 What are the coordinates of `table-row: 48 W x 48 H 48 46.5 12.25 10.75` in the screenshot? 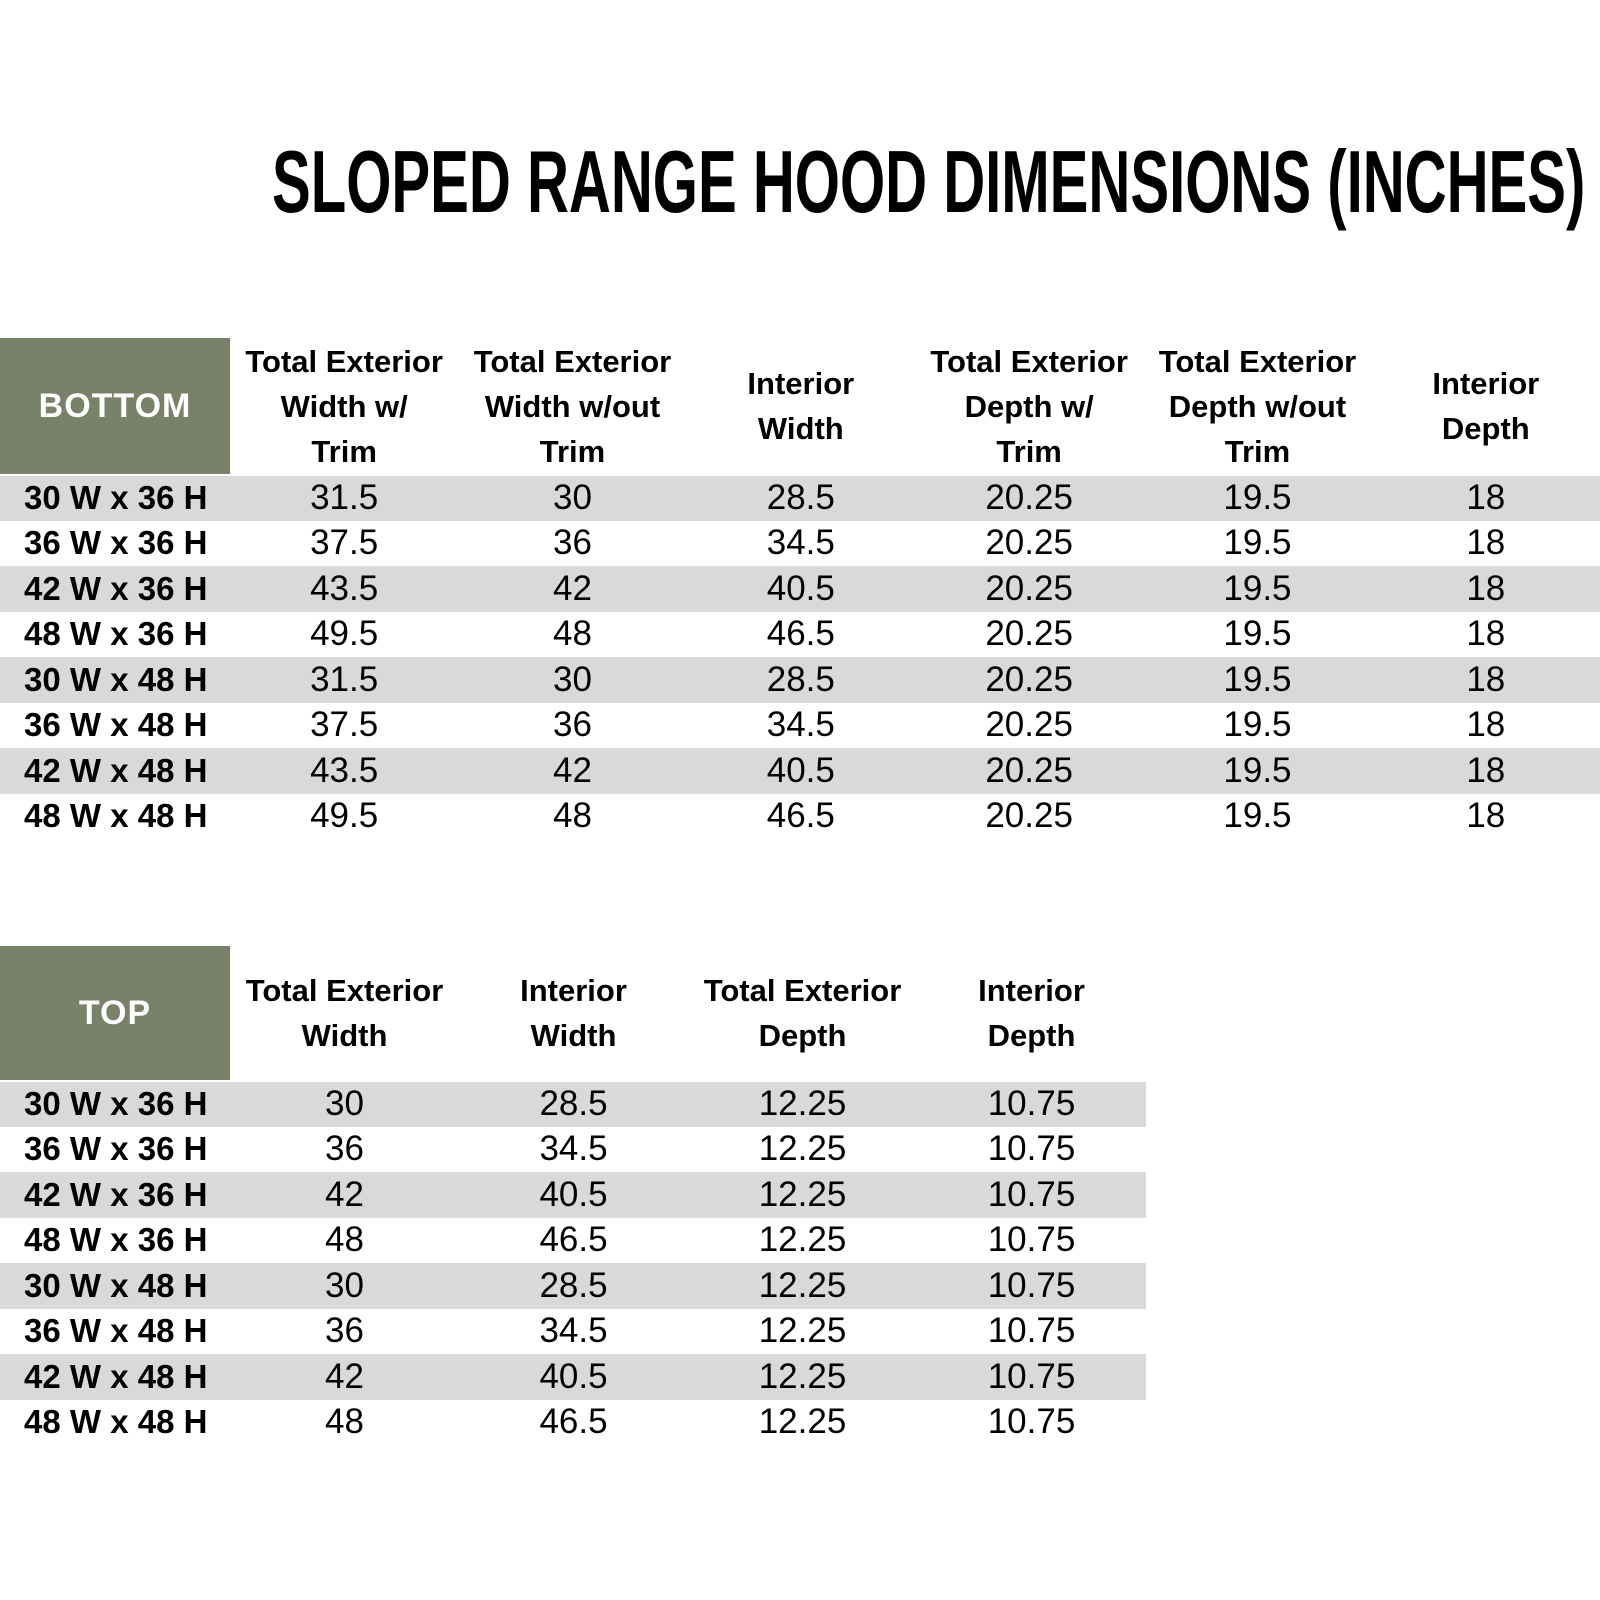 It's located at (573, 1422).